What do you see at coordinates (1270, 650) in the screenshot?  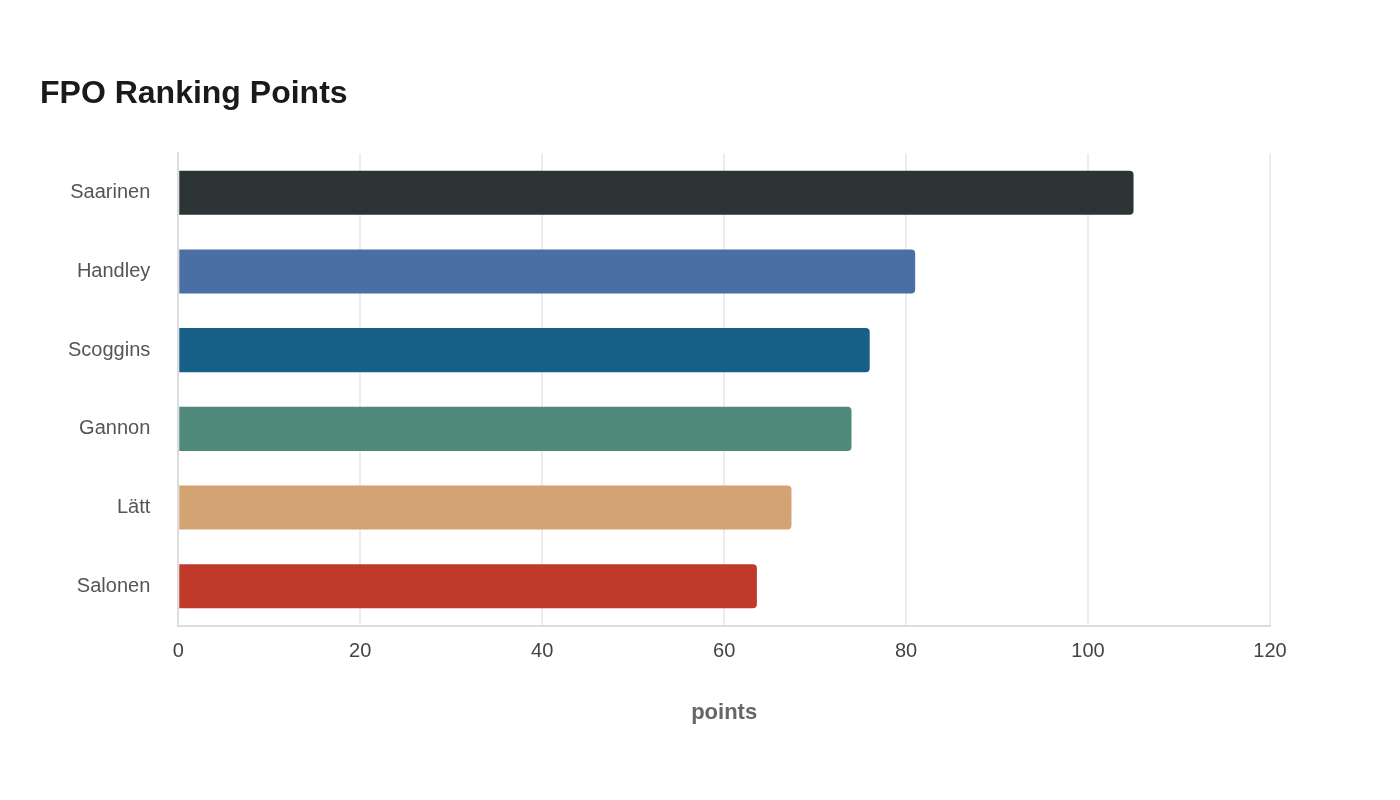 I see `x-tick-label: 120` at bounding box center [1270, 650].